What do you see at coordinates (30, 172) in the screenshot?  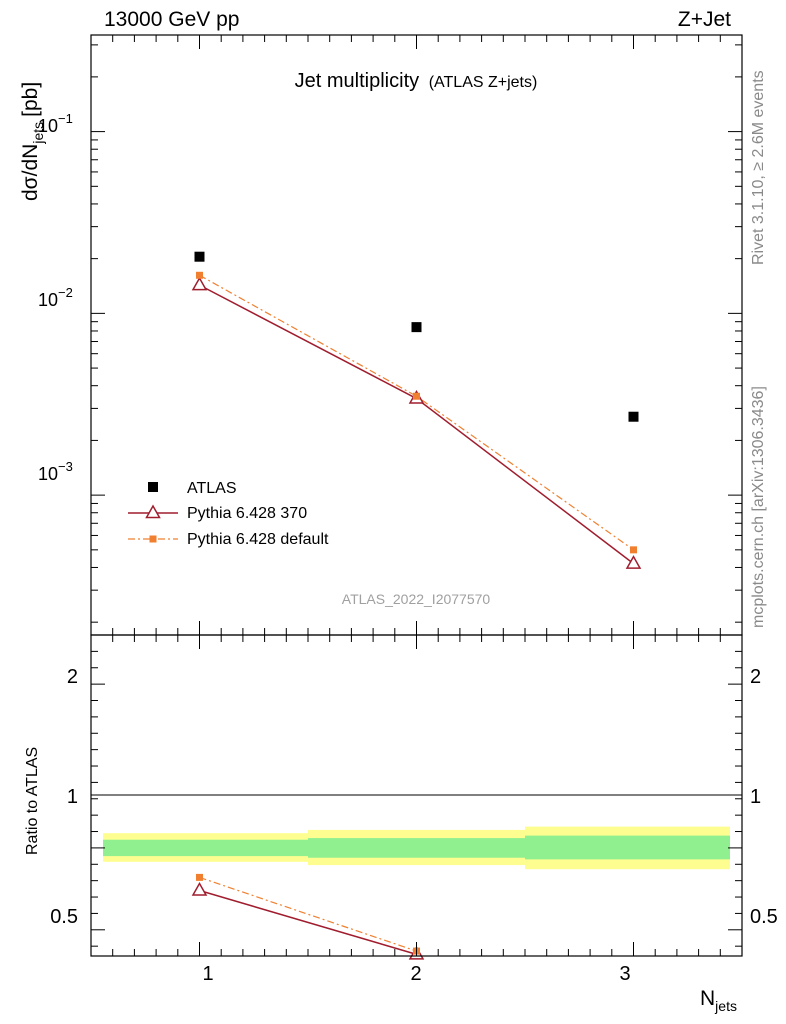 I see `main-y-label-main: dσ/dN` at bounding box center [30, 172].